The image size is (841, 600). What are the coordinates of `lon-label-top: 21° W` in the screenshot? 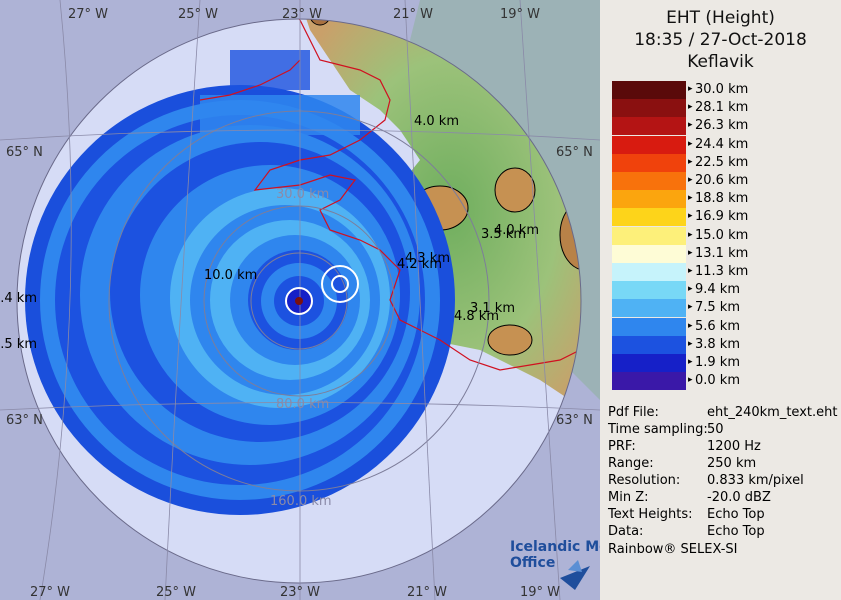 It's located at (413, 14).